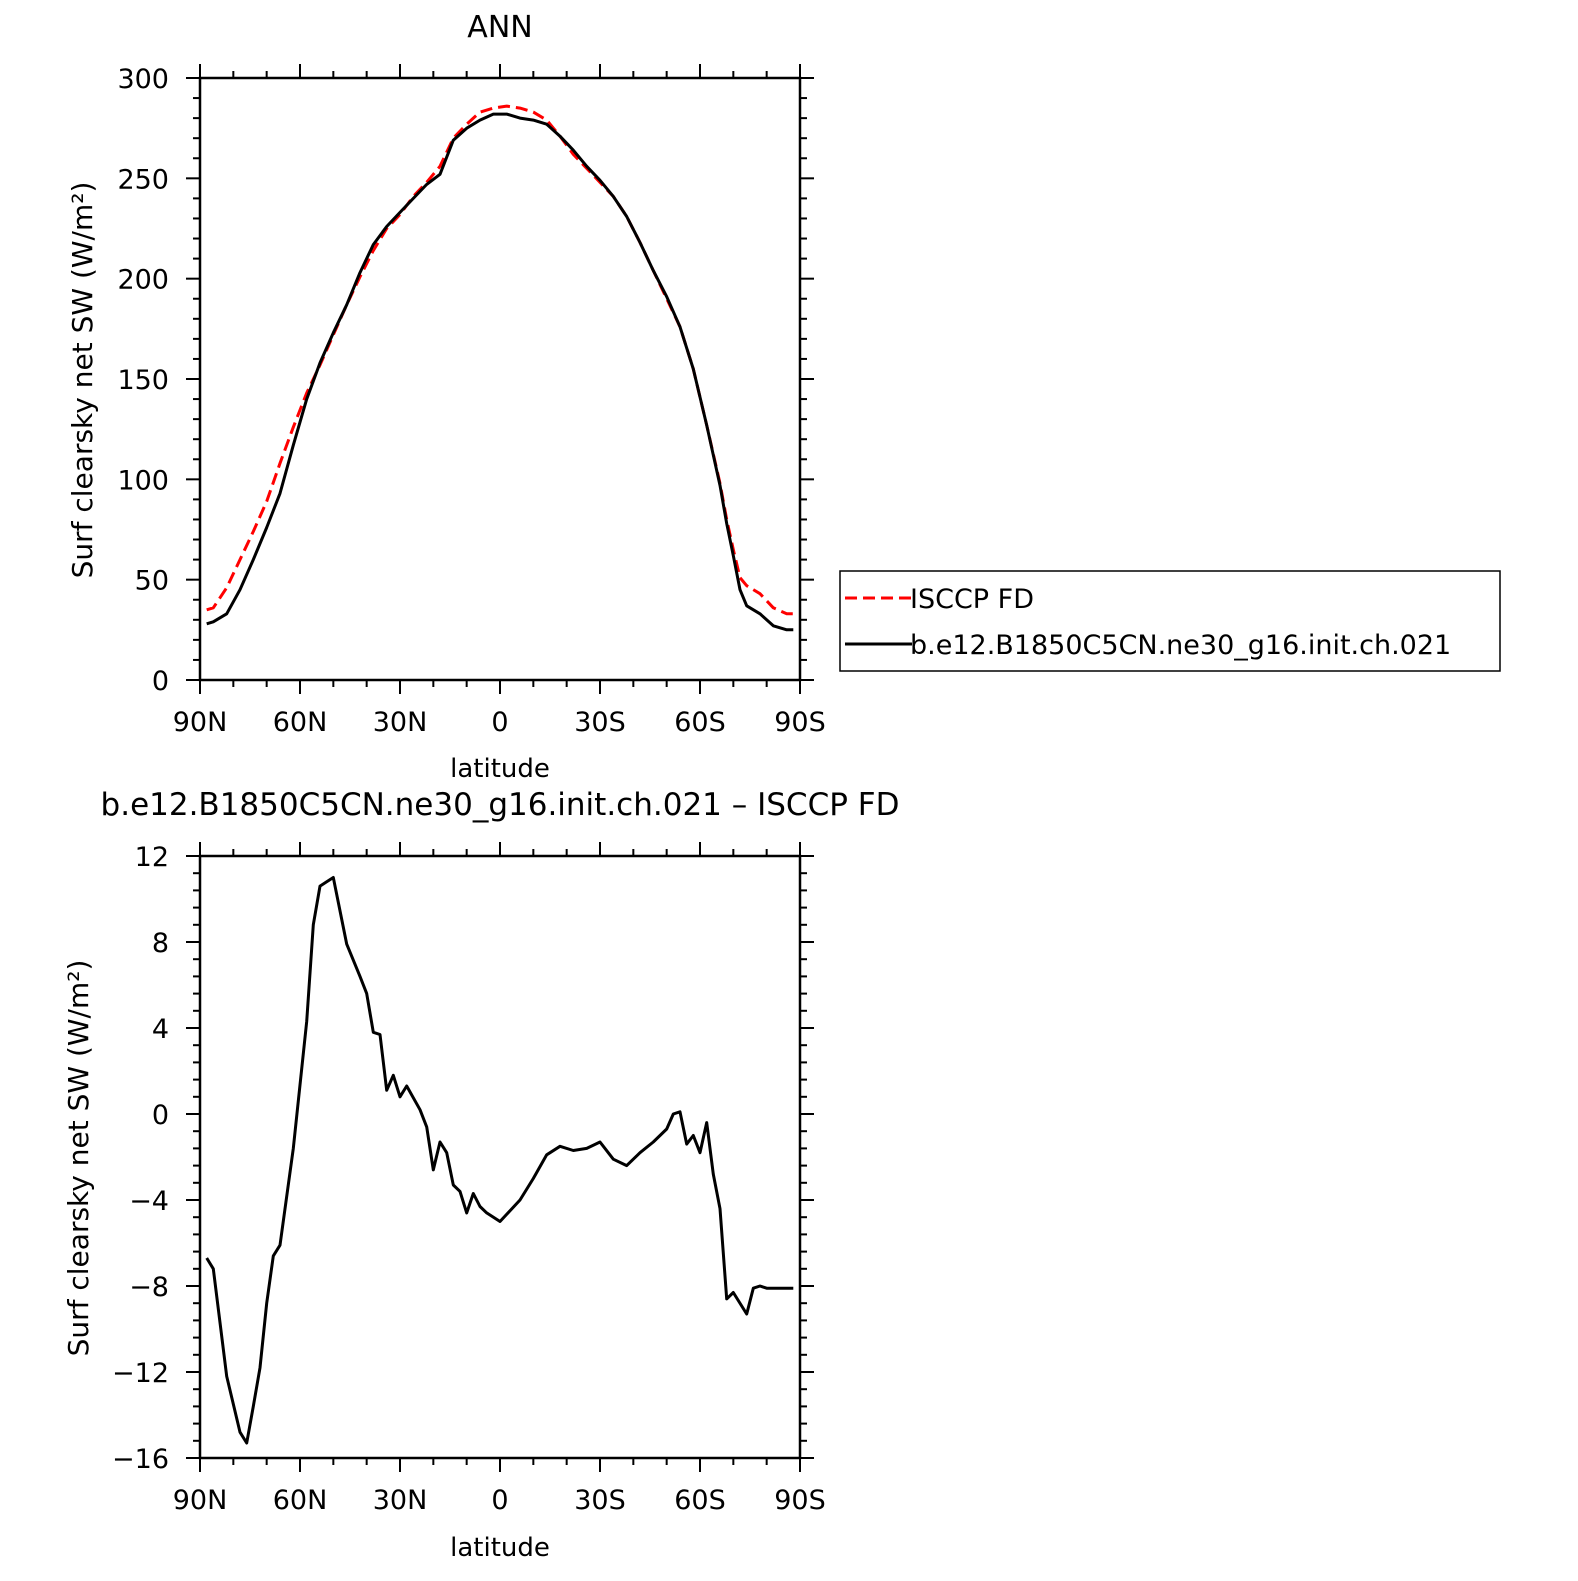  What do you see at coordinates (800, 722) in the screenshot?
I see `top-x-tick-label: 90S` at bounding box center [800, 722].